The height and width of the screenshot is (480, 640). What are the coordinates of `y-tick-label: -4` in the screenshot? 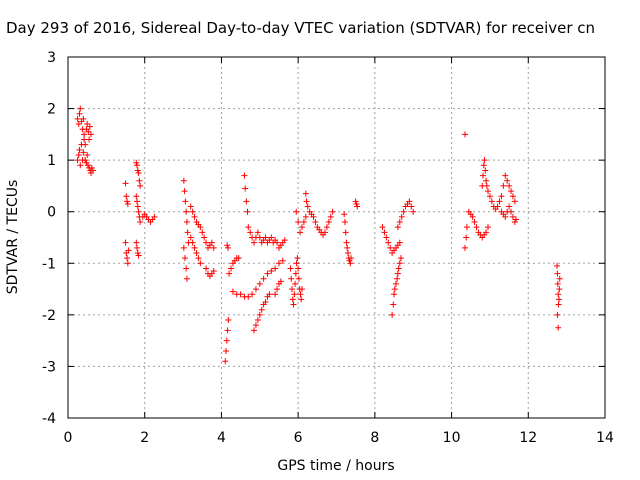 It's located at (49, 419).